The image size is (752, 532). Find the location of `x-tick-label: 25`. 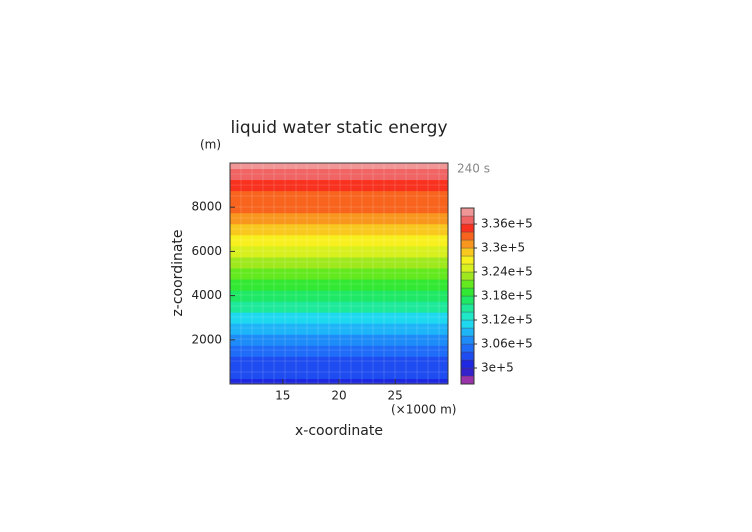

x-tick-label: 25 is located at coordinates (395, 396).